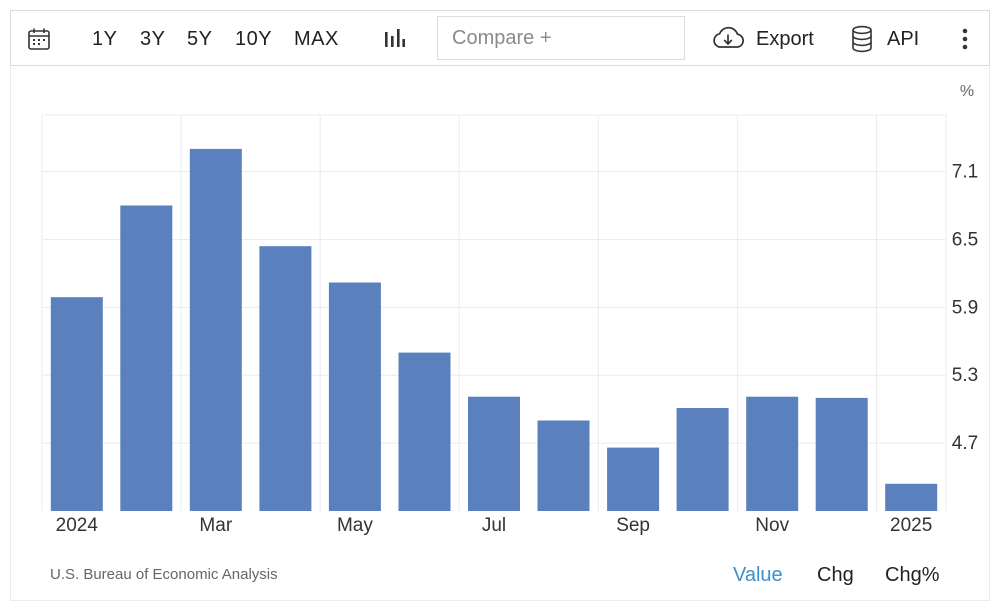 The width and height of the screenshot is (1000, 605). I want to click on x-tick-label: 2025, so click(911, 525).